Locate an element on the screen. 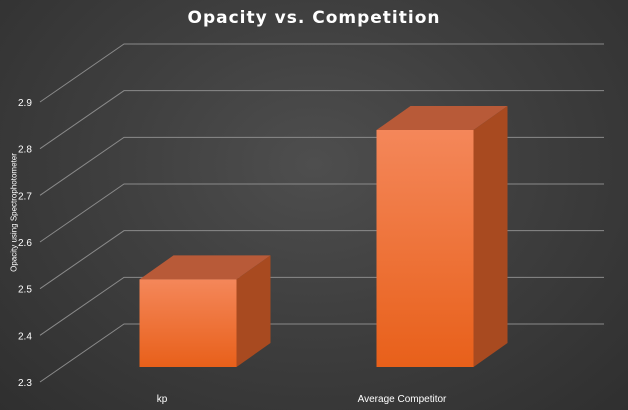 Image resolution: width=628 pixels, height=410 pixels. x-category-label: Average Competitor is located at coordinates (402, 399).